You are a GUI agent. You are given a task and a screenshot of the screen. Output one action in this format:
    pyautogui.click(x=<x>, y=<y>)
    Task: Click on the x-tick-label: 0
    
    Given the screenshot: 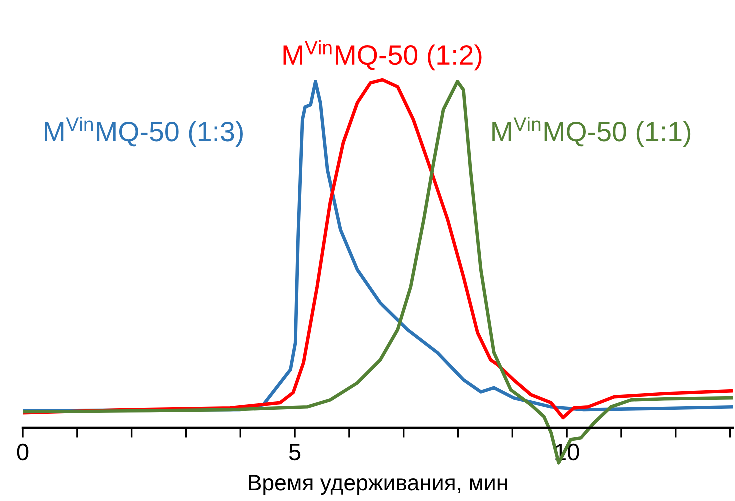 What is the action you would take?
    pyautogui.click(x=23, y=452)
    